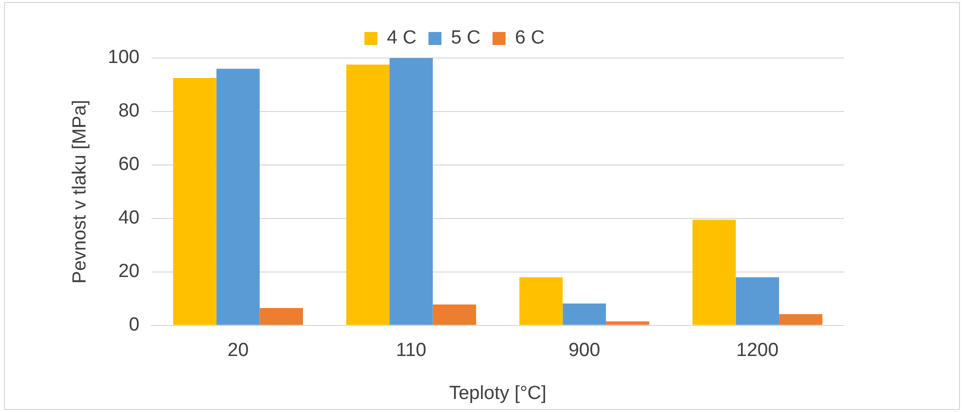 This screenshot has height=412, width=966. I want to click on y-tick-label: 40, so click(129, 218).